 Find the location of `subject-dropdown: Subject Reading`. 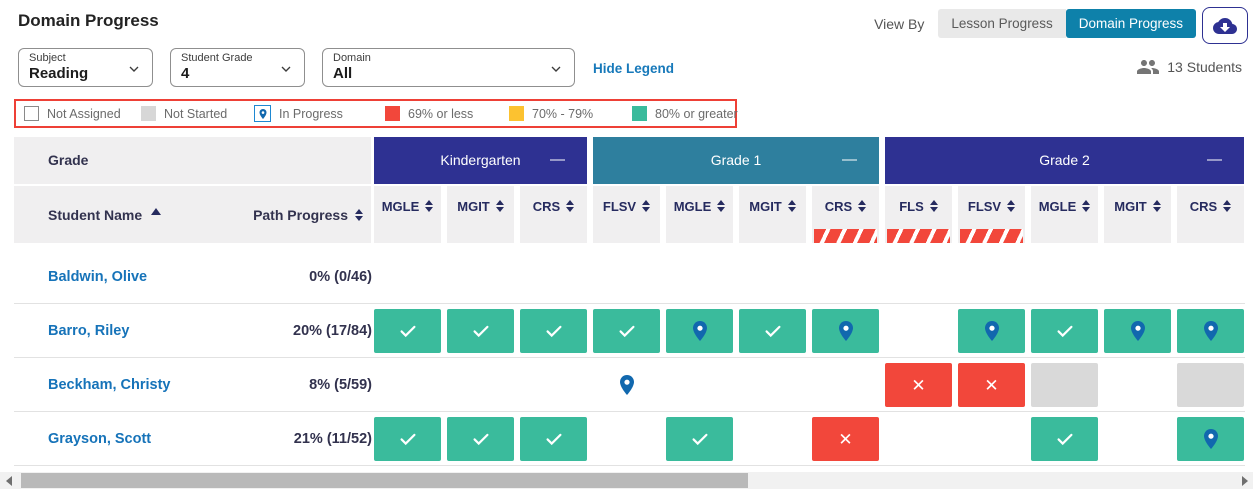

subject-dropdown: Subject Reading is located at coordinates (85, 67).